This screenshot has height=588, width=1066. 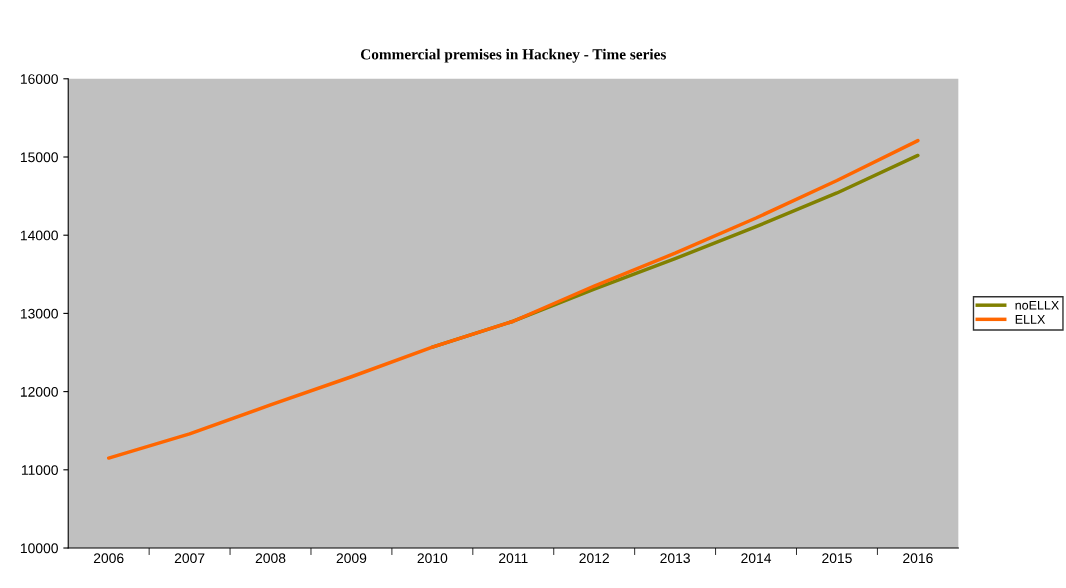 What do you see at coordinates (1037, 305) in the screenshot?
I see `legend-label: noELLX` at bounding box center [1037, 305].